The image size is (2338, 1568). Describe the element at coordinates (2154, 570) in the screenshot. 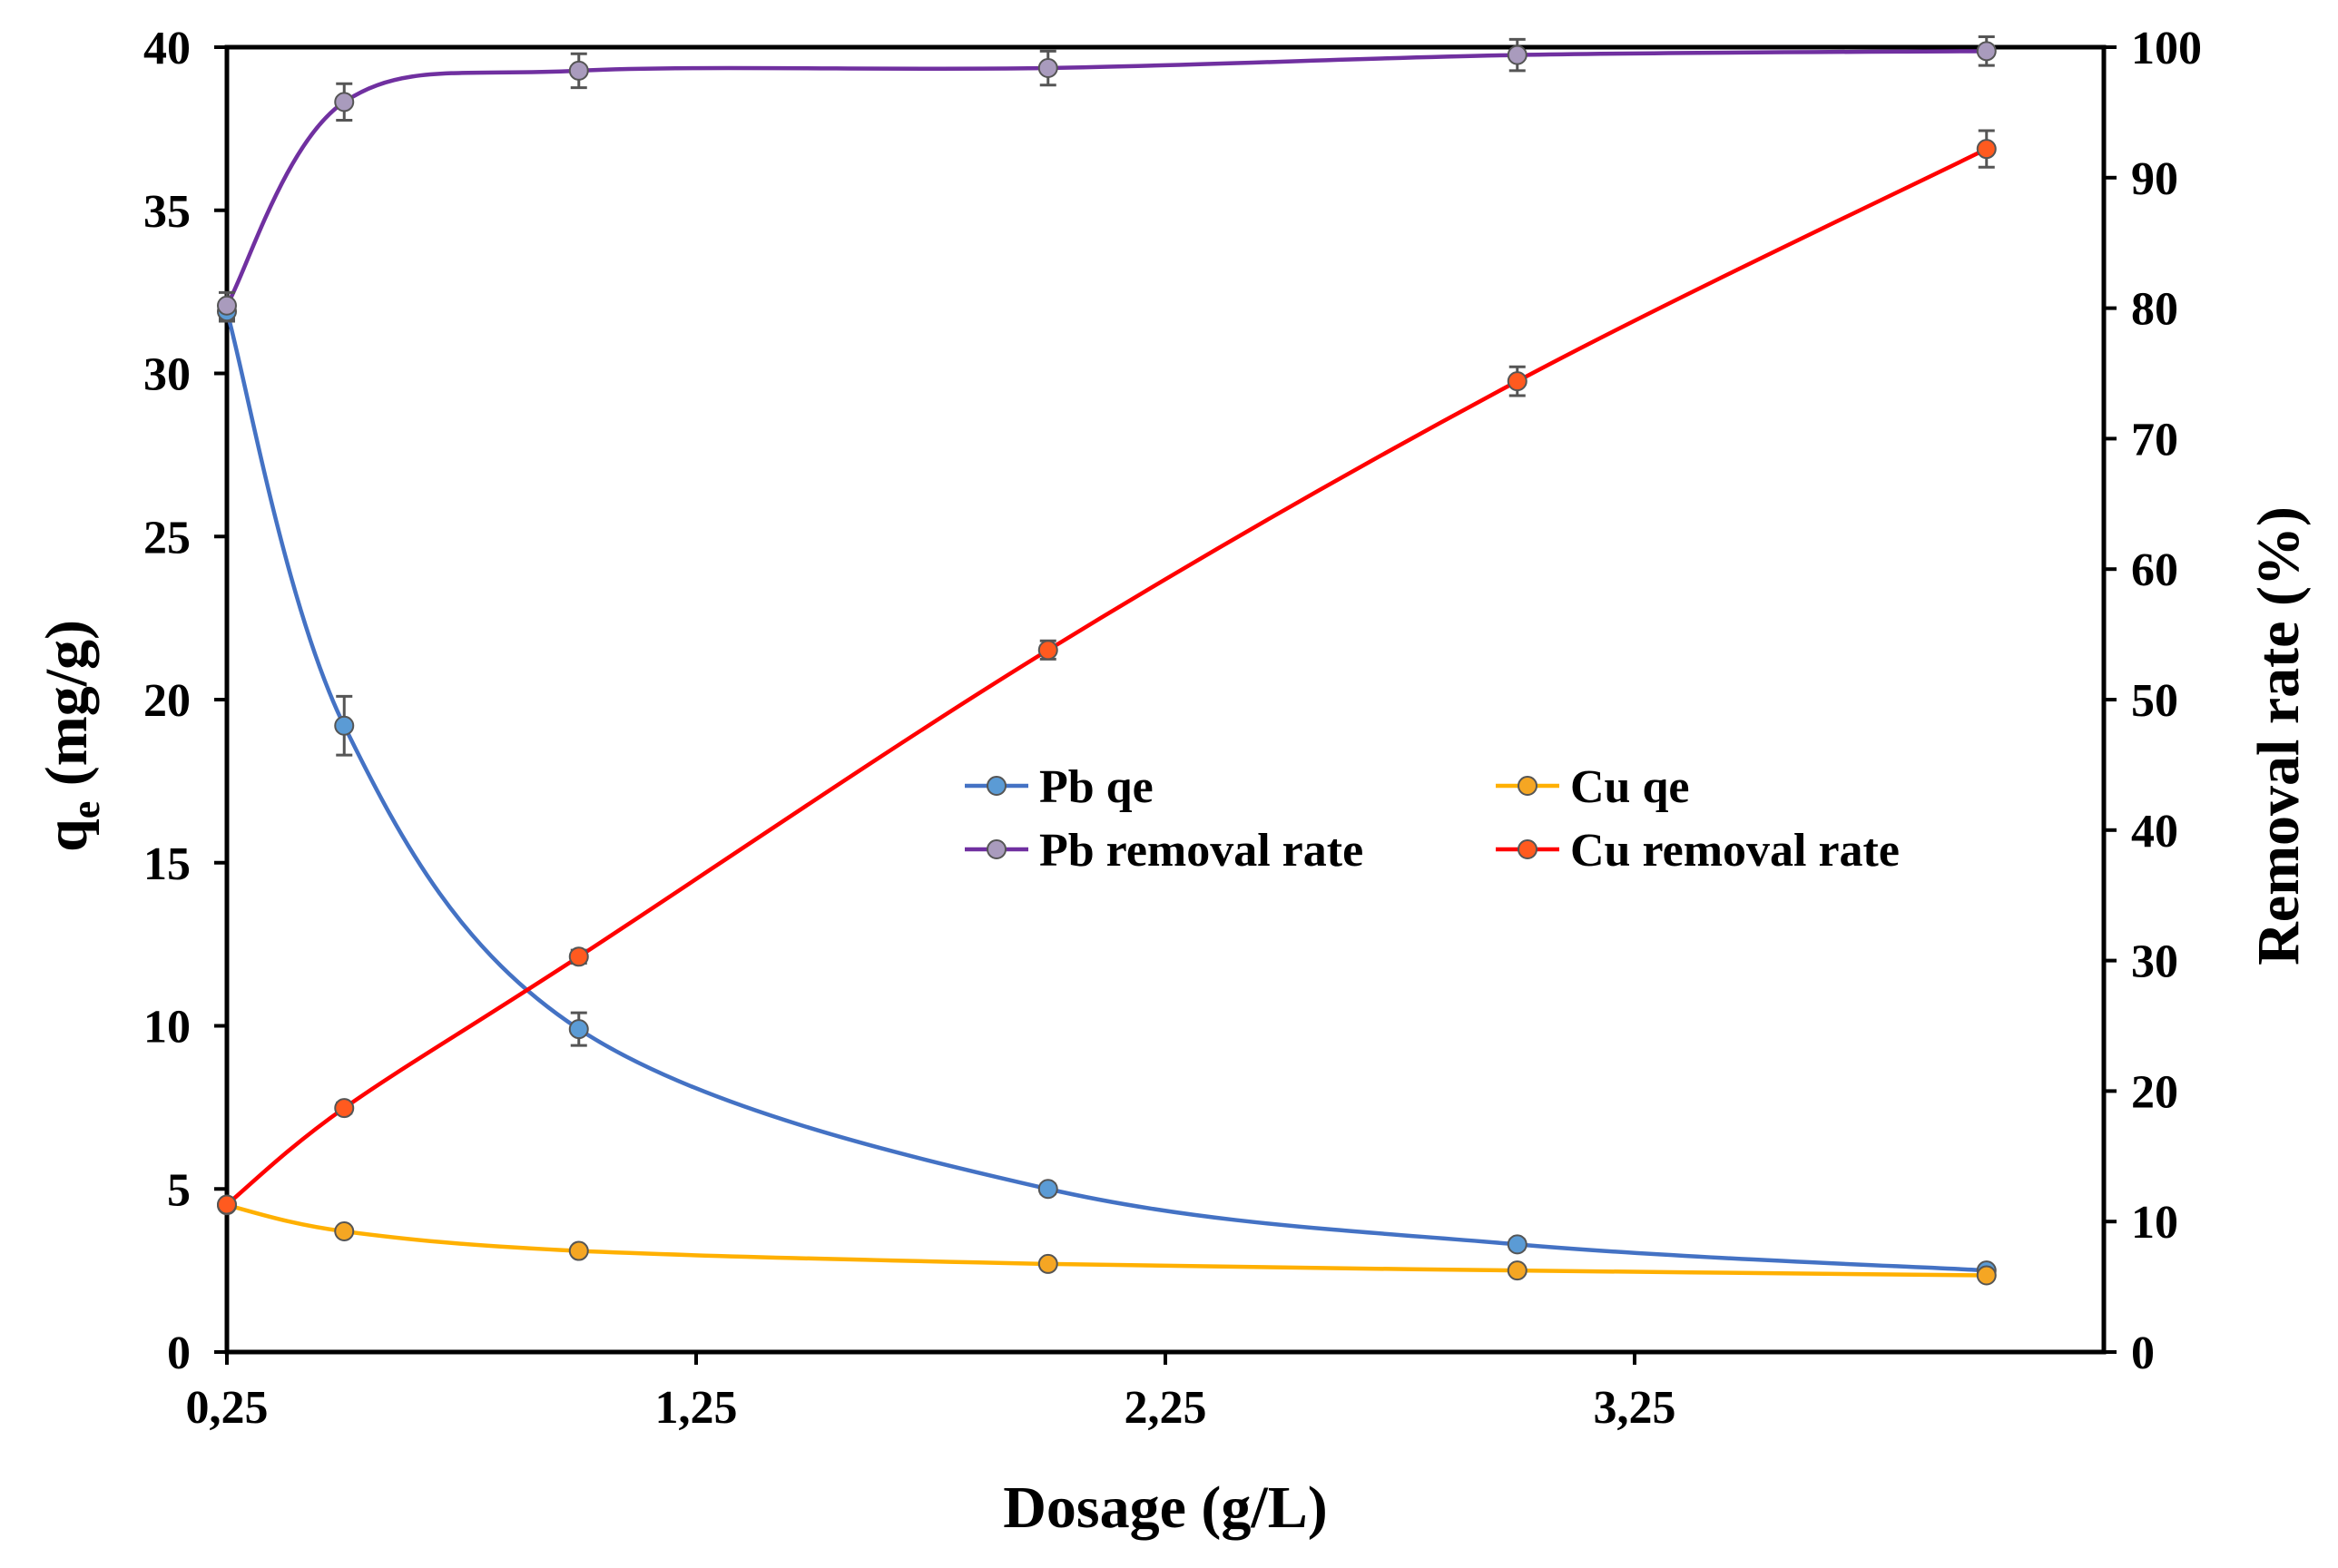

I see `y-right-tick-label: 60` at that location.